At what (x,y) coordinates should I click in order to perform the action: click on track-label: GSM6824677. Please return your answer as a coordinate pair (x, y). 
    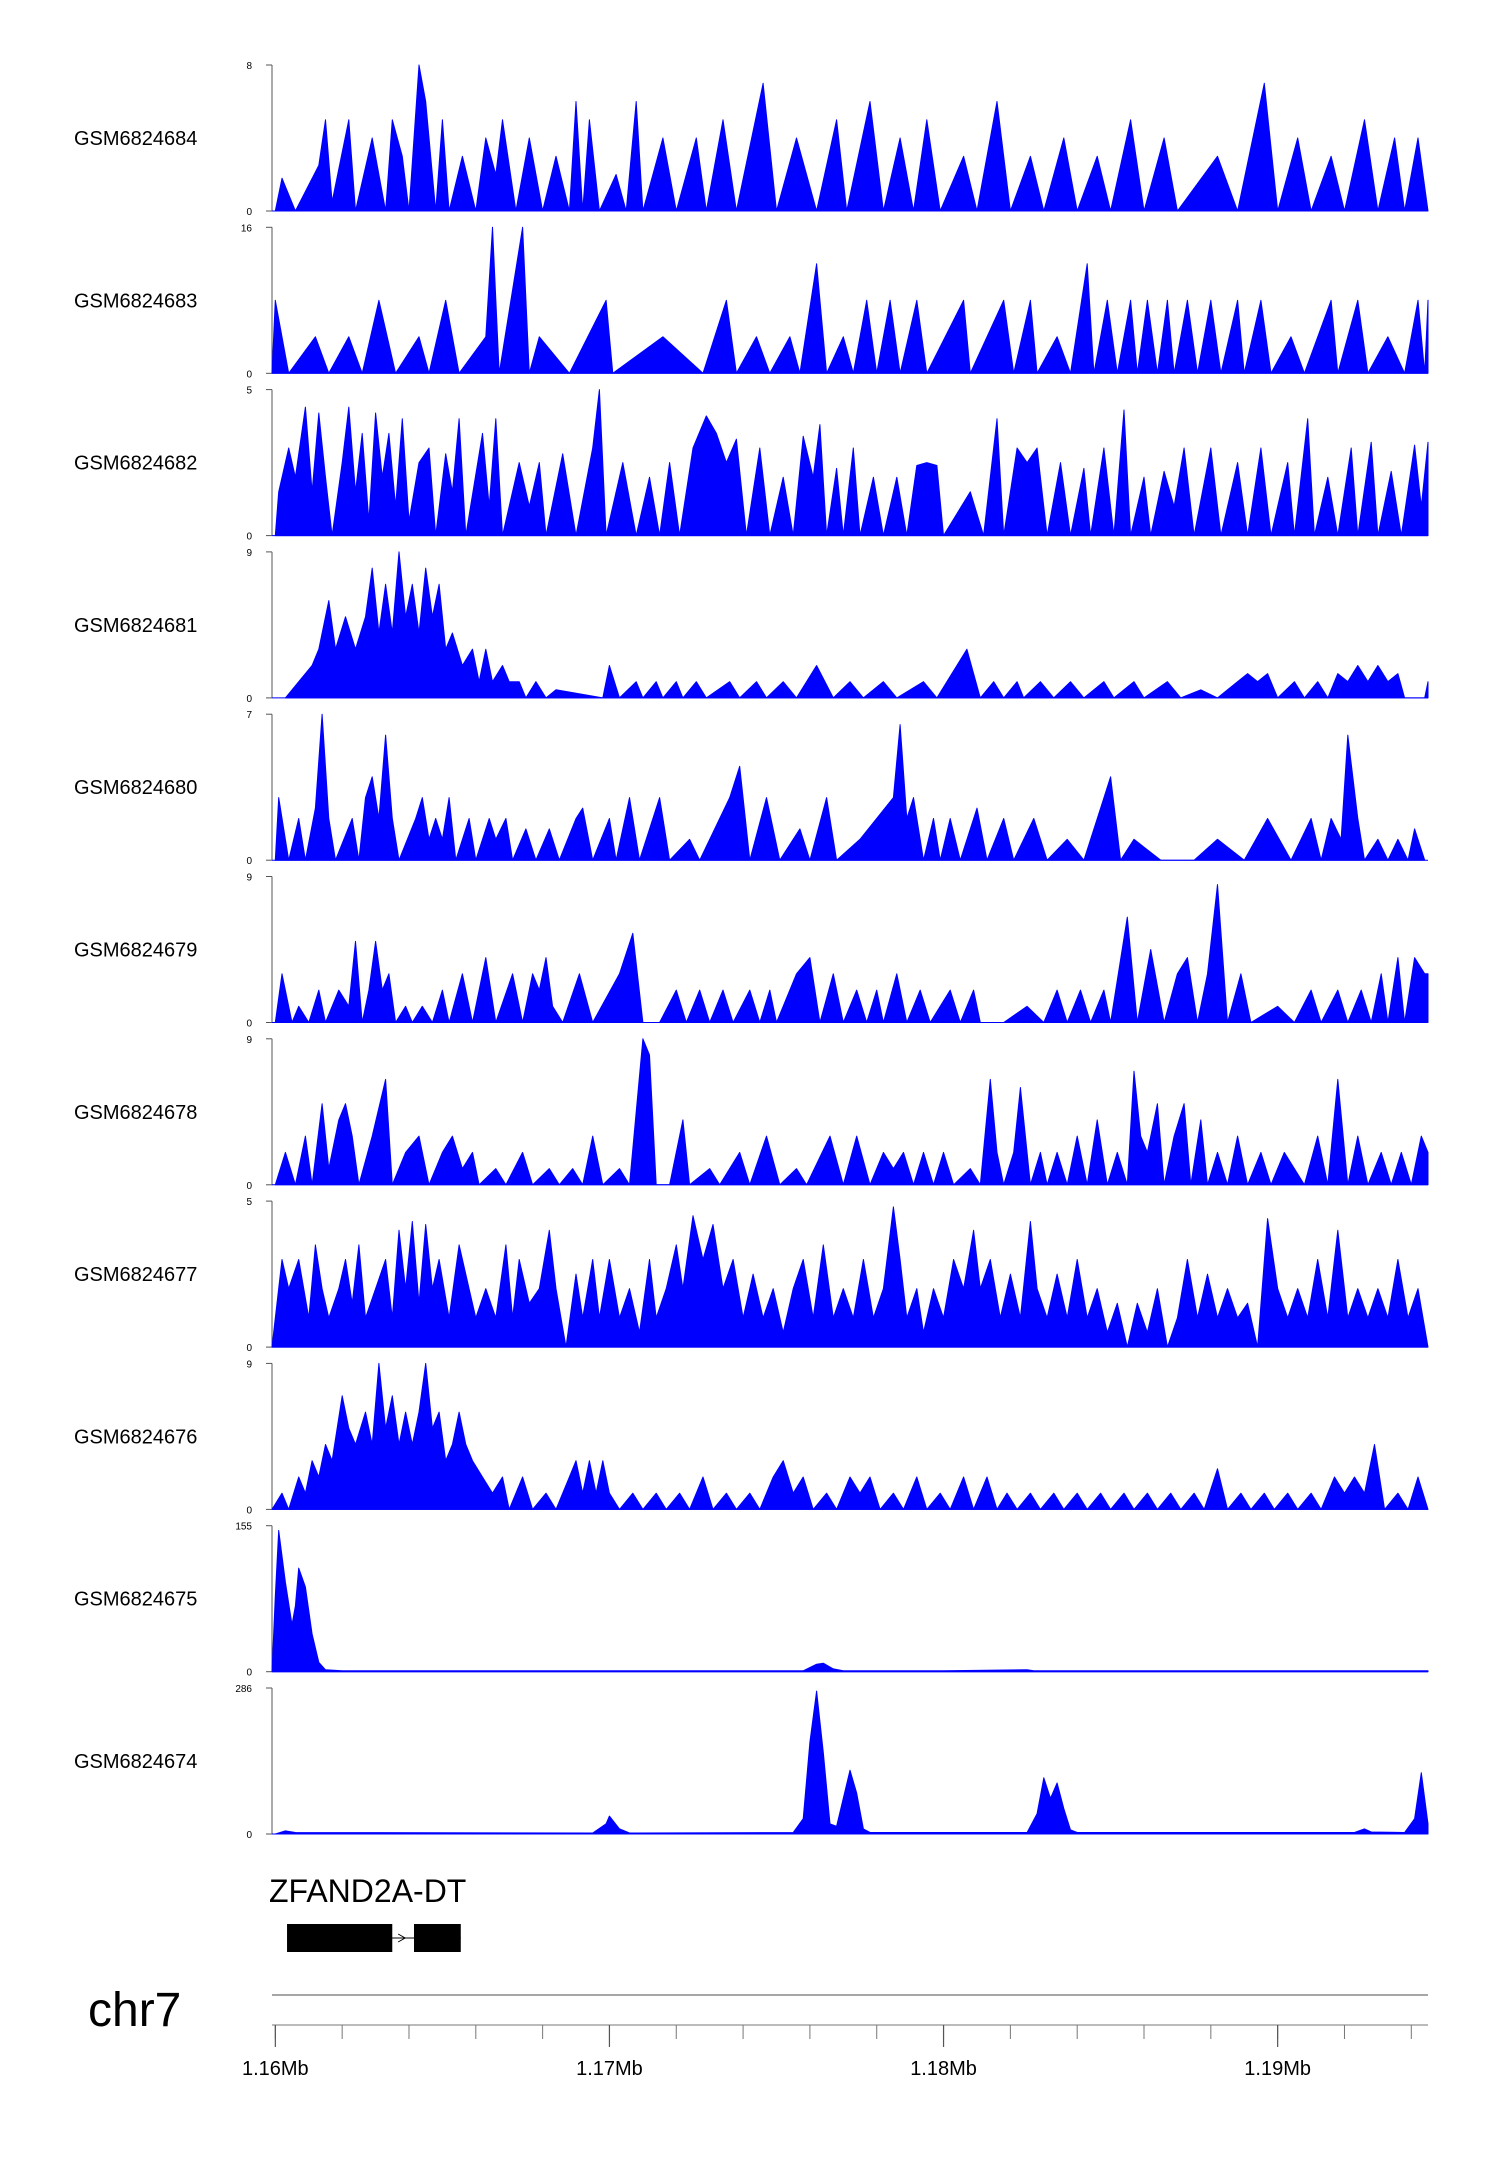
    Looking at the image, I should click on (135, 1275).